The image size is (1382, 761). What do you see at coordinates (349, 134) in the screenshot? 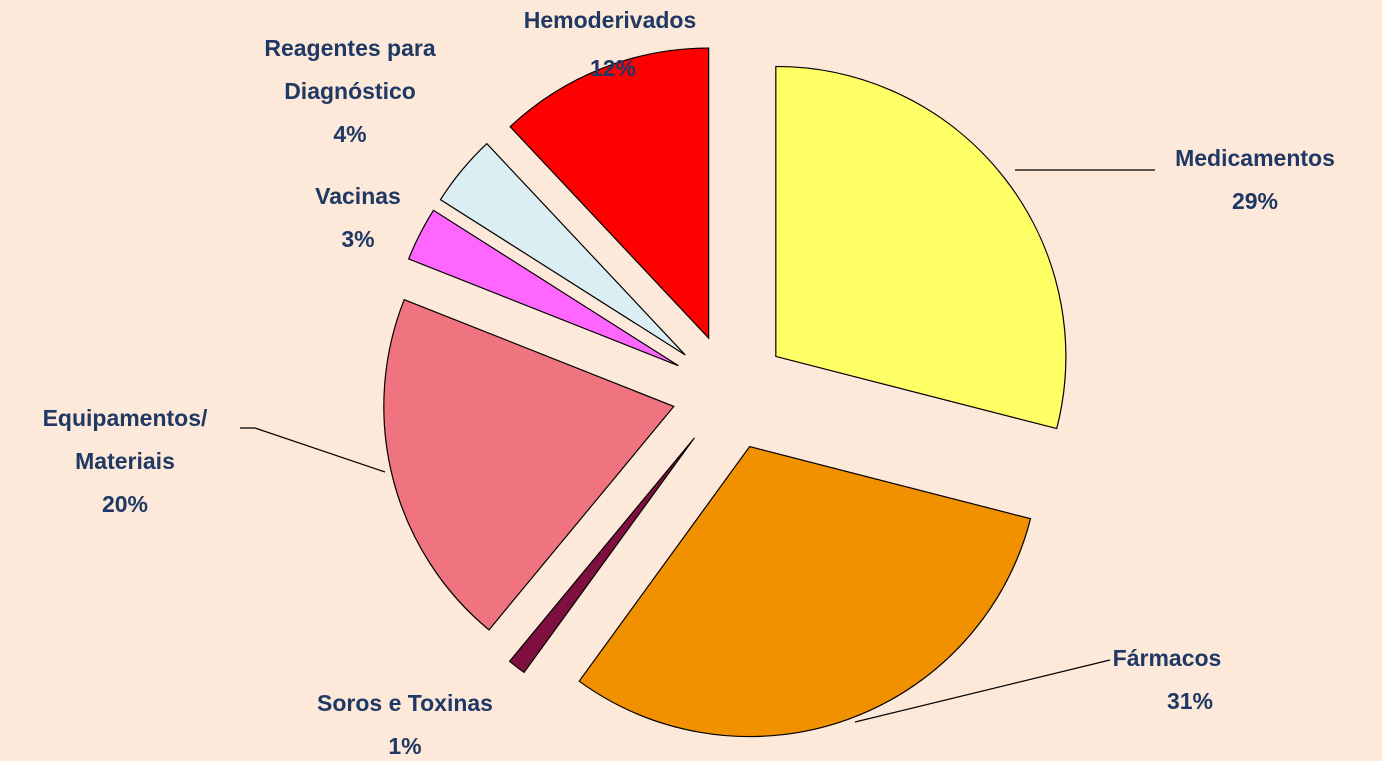
I see `value-label: 4%` at bounding box center [349, 134].